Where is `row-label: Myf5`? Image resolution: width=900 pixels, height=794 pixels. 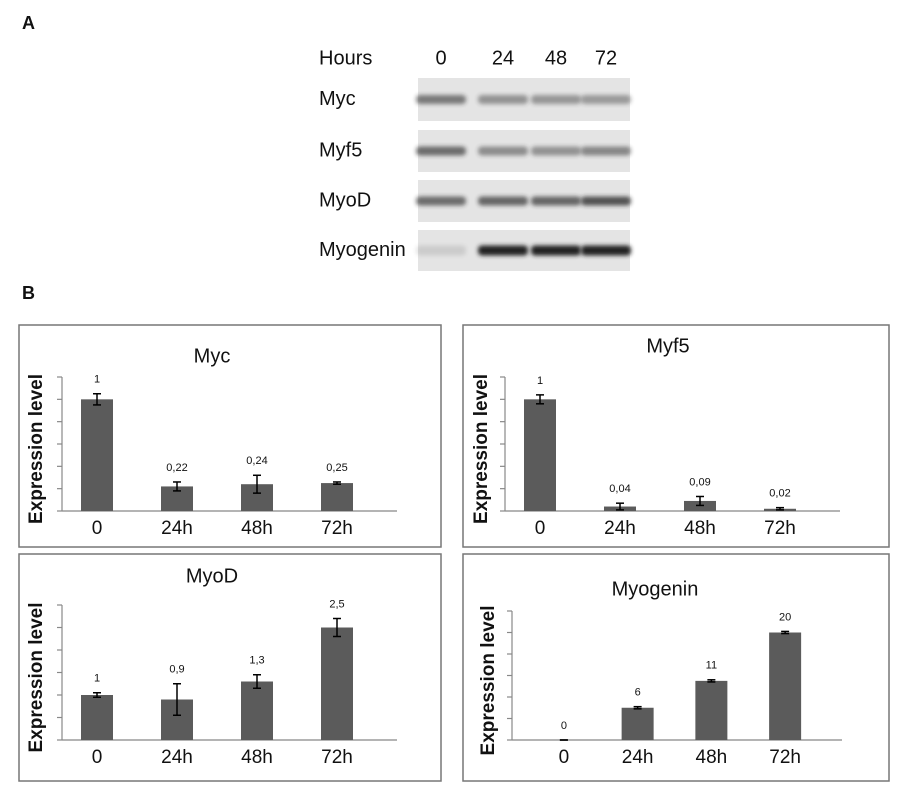 row-label: Myf5 is located at coordinates (340, 150).